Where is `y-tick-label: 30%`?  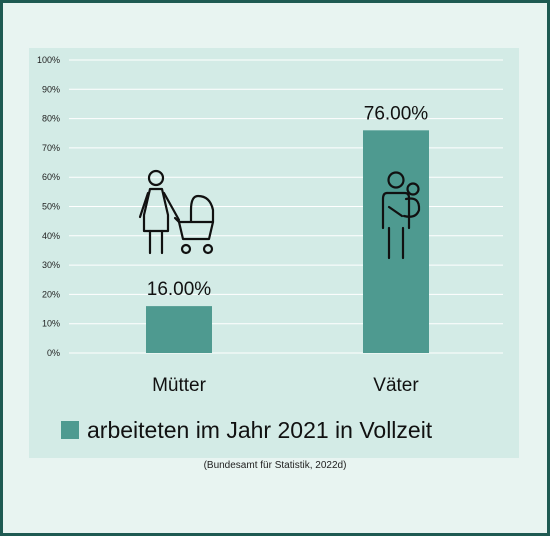 y-tick-label: 30% is located at coordinates (51, 265).